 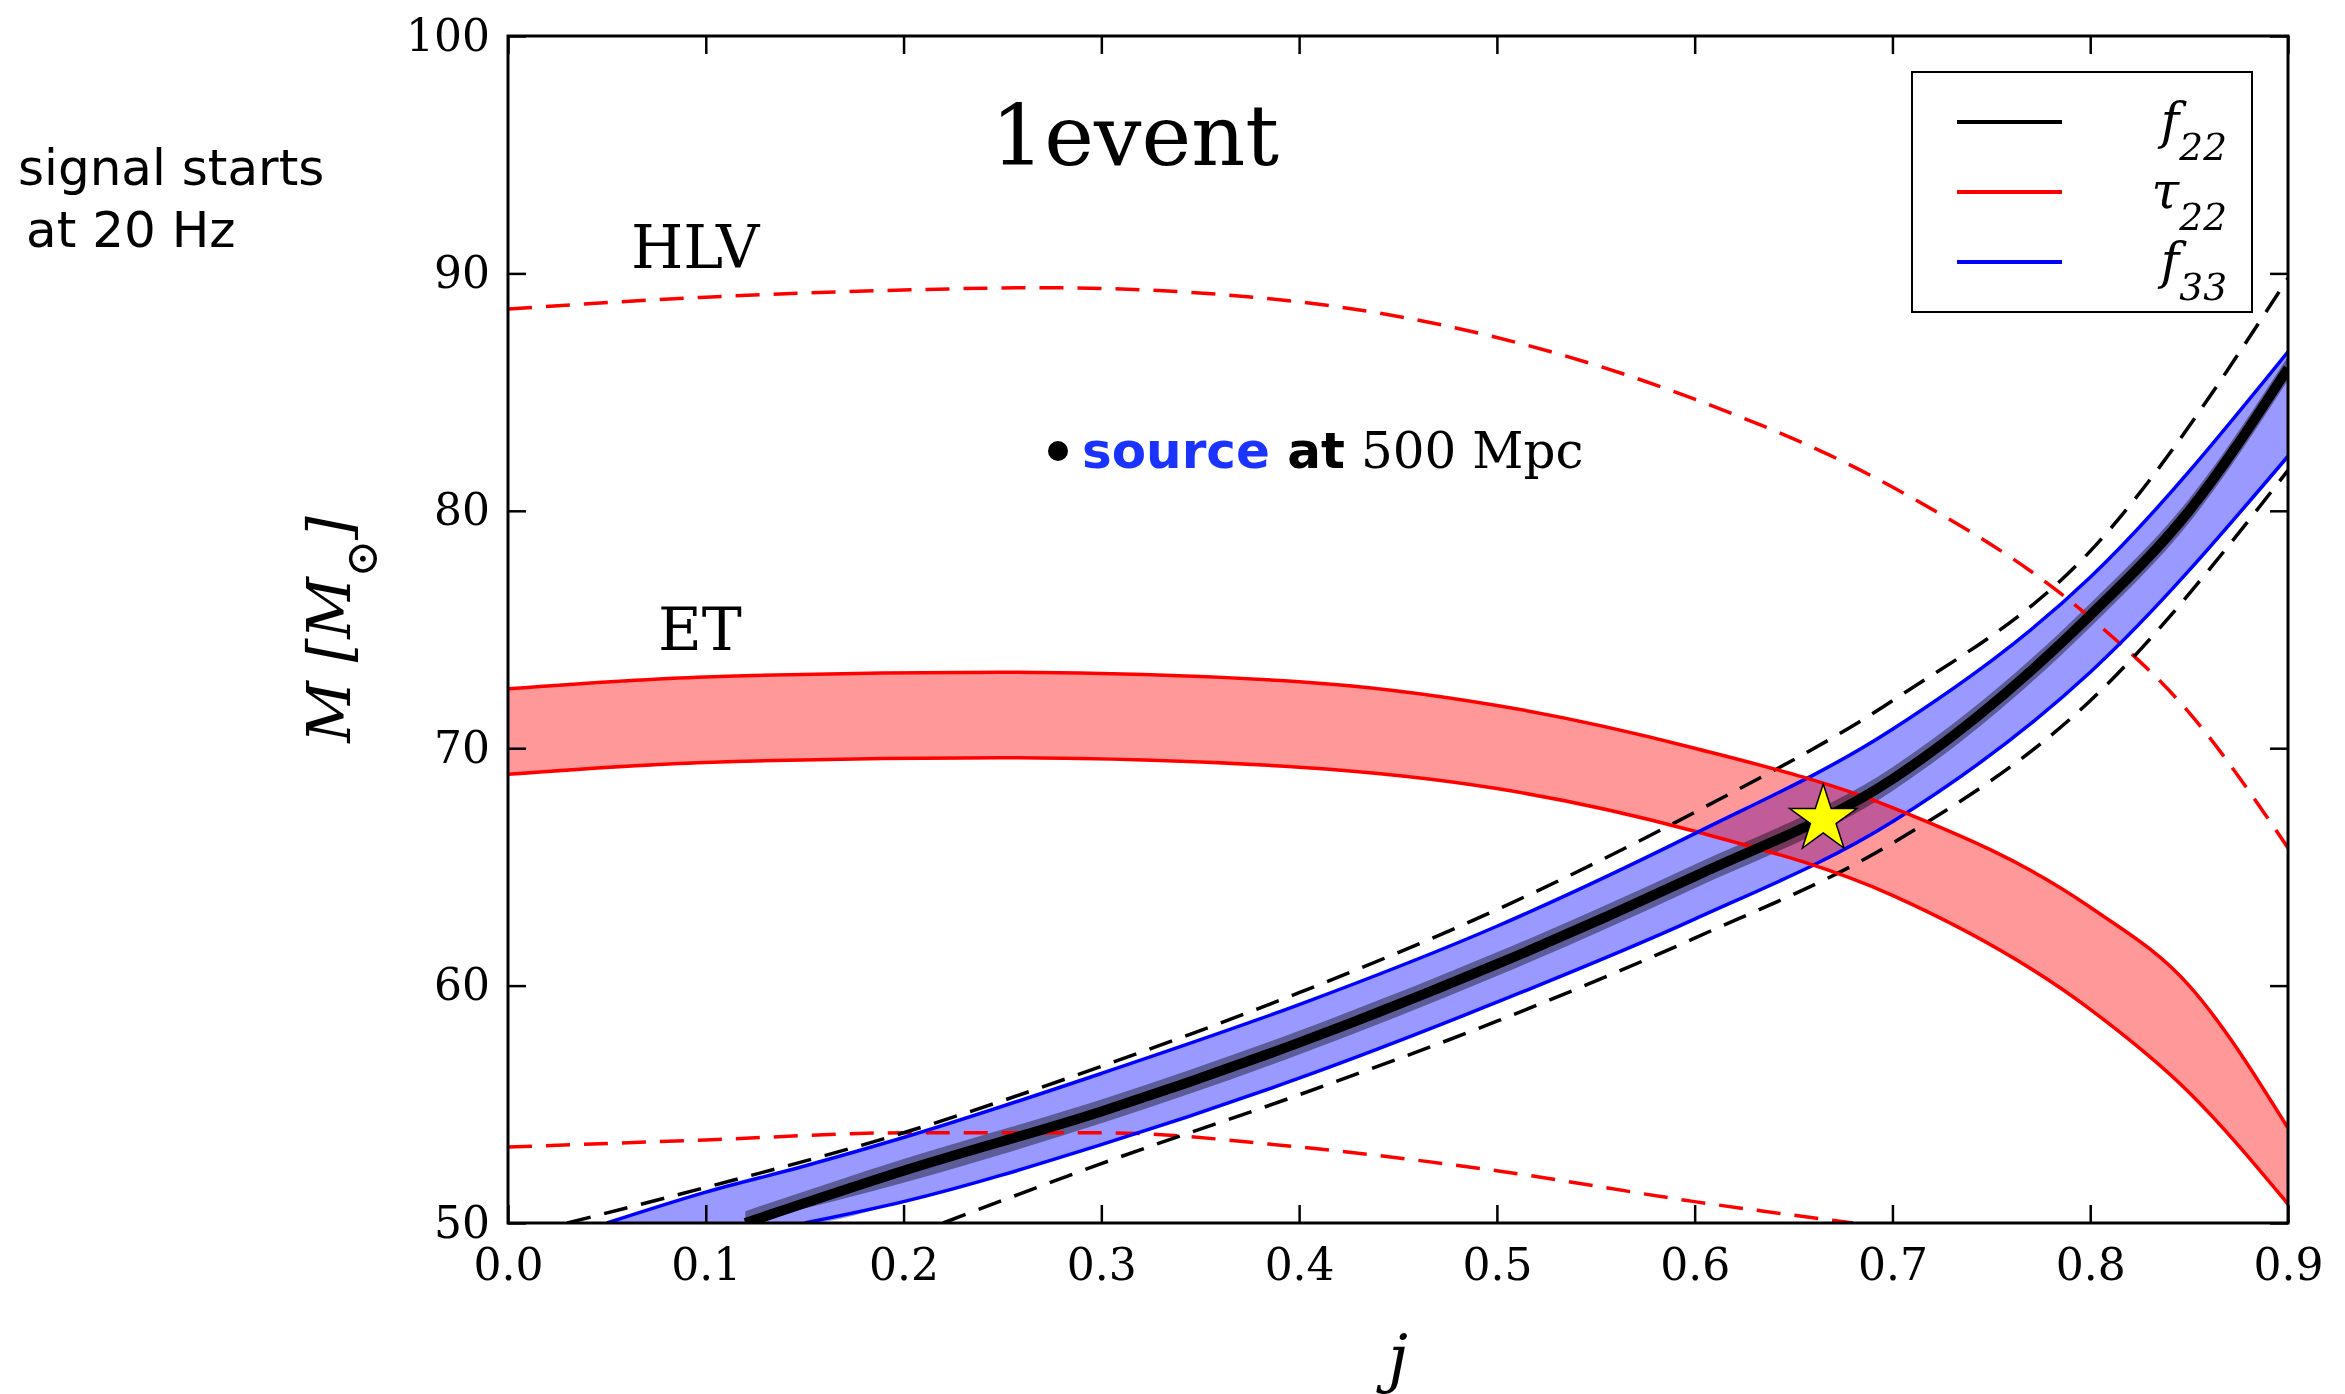 I want to click on x-tick-label: 0.2, so click(x=904, y=1265).